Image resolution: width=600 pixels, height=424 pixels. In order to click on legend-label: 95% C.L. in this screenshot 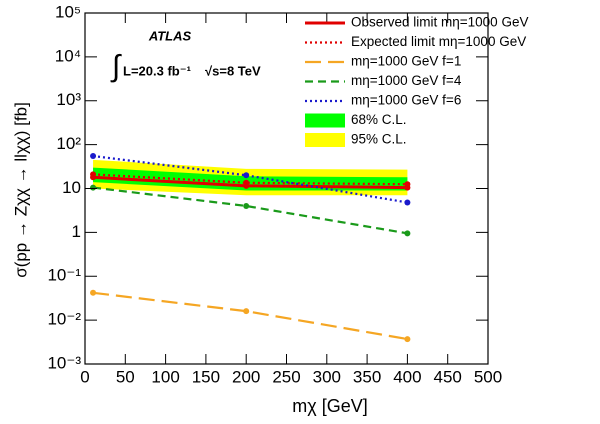, I will do `click(379, 139)`.